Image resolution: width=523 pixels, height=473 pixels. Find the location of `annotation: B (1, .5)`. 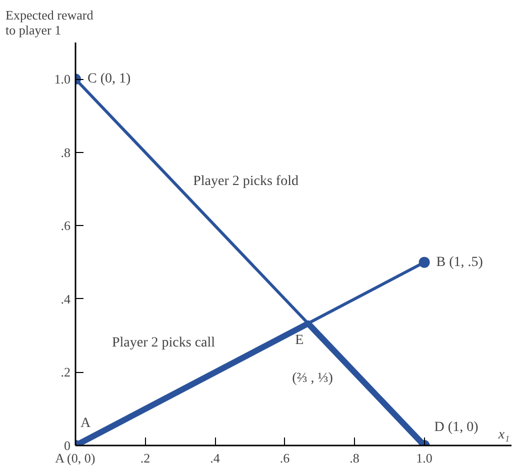

annotation: B (1, .5) is located at coordinates (460, 262).